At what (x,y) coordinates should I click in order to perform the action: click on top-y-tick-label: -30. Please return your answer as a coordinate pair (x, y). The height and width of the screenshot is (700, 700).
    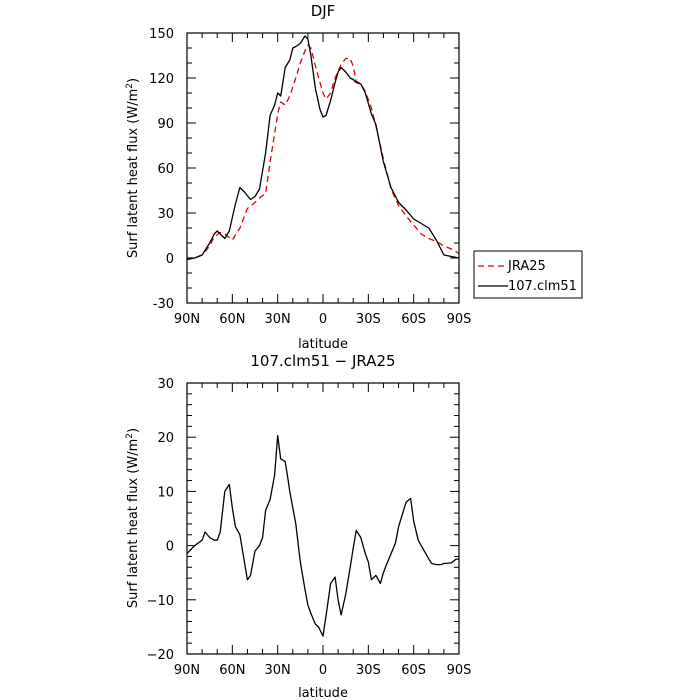
    Looking at the image, I should click on (163, 304).